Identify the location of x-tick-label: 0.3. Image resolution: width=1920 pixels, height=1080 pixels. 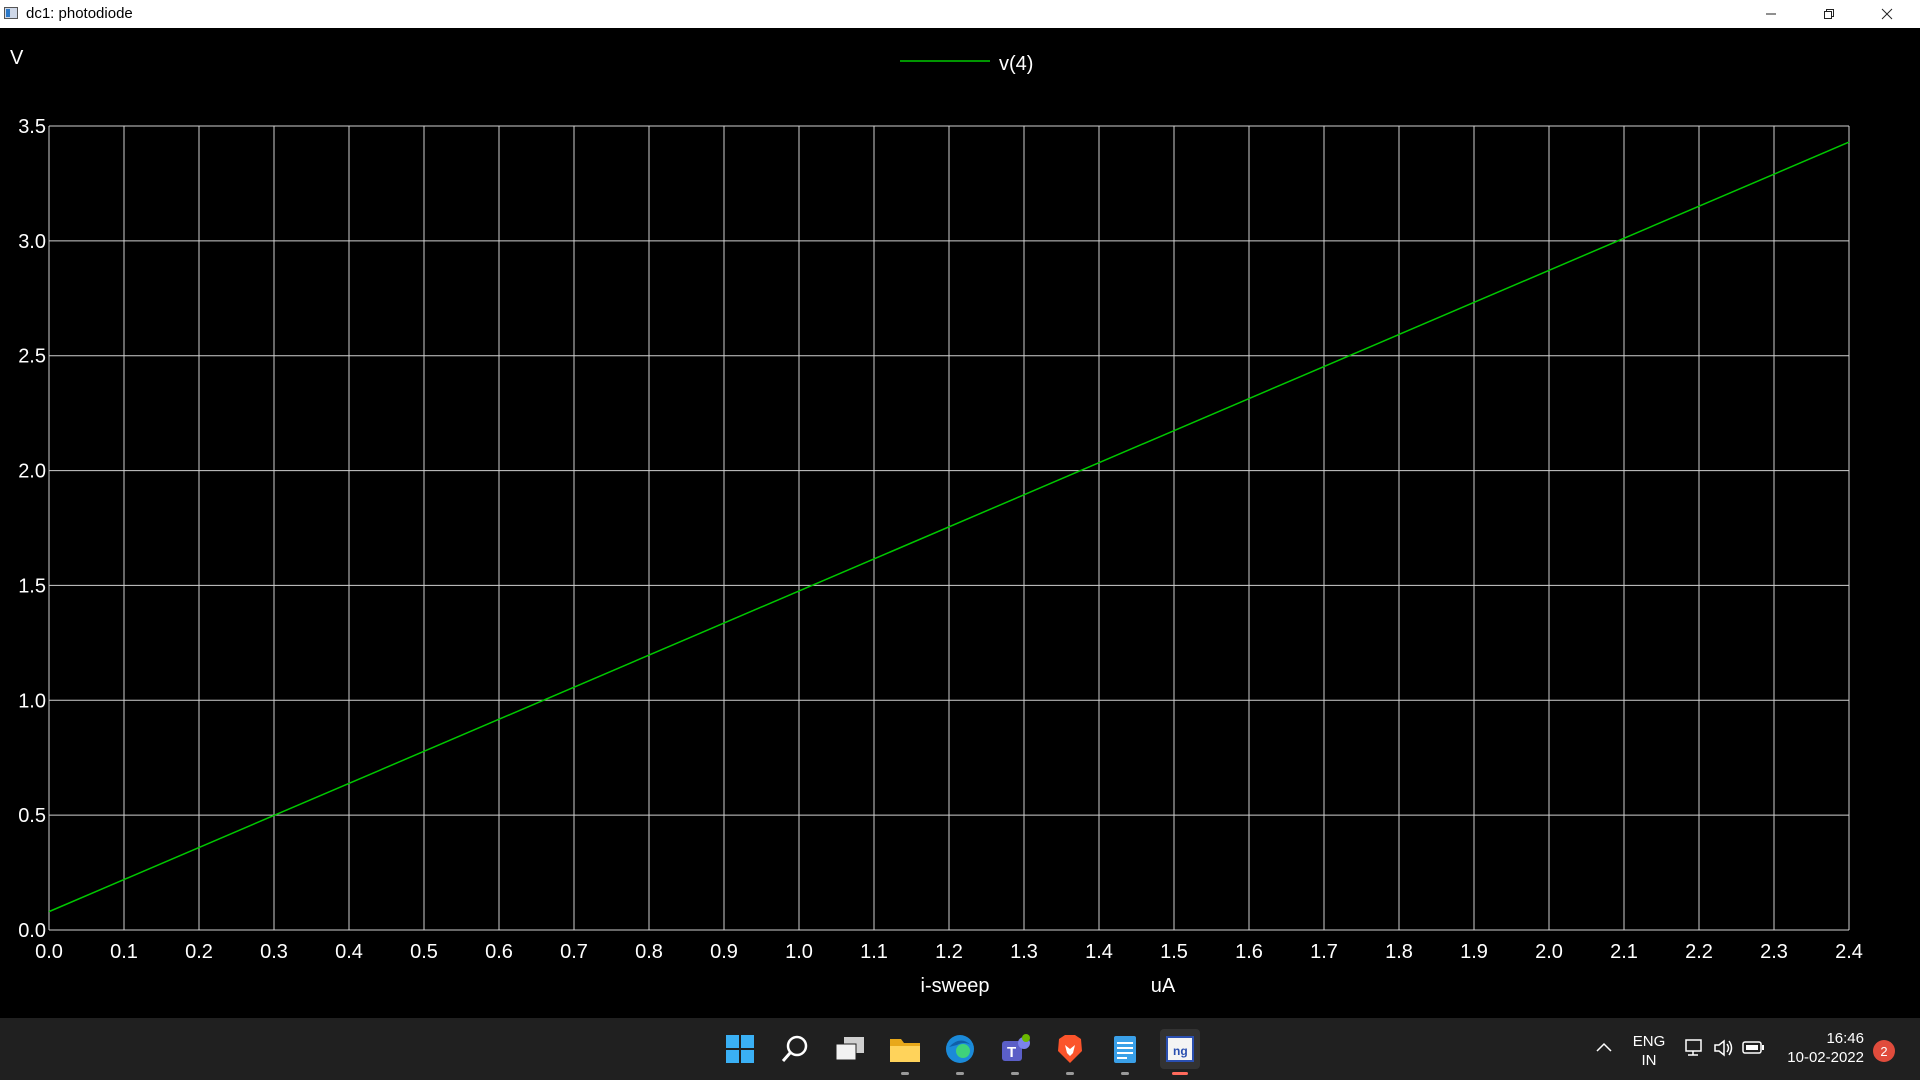
(274, 952).